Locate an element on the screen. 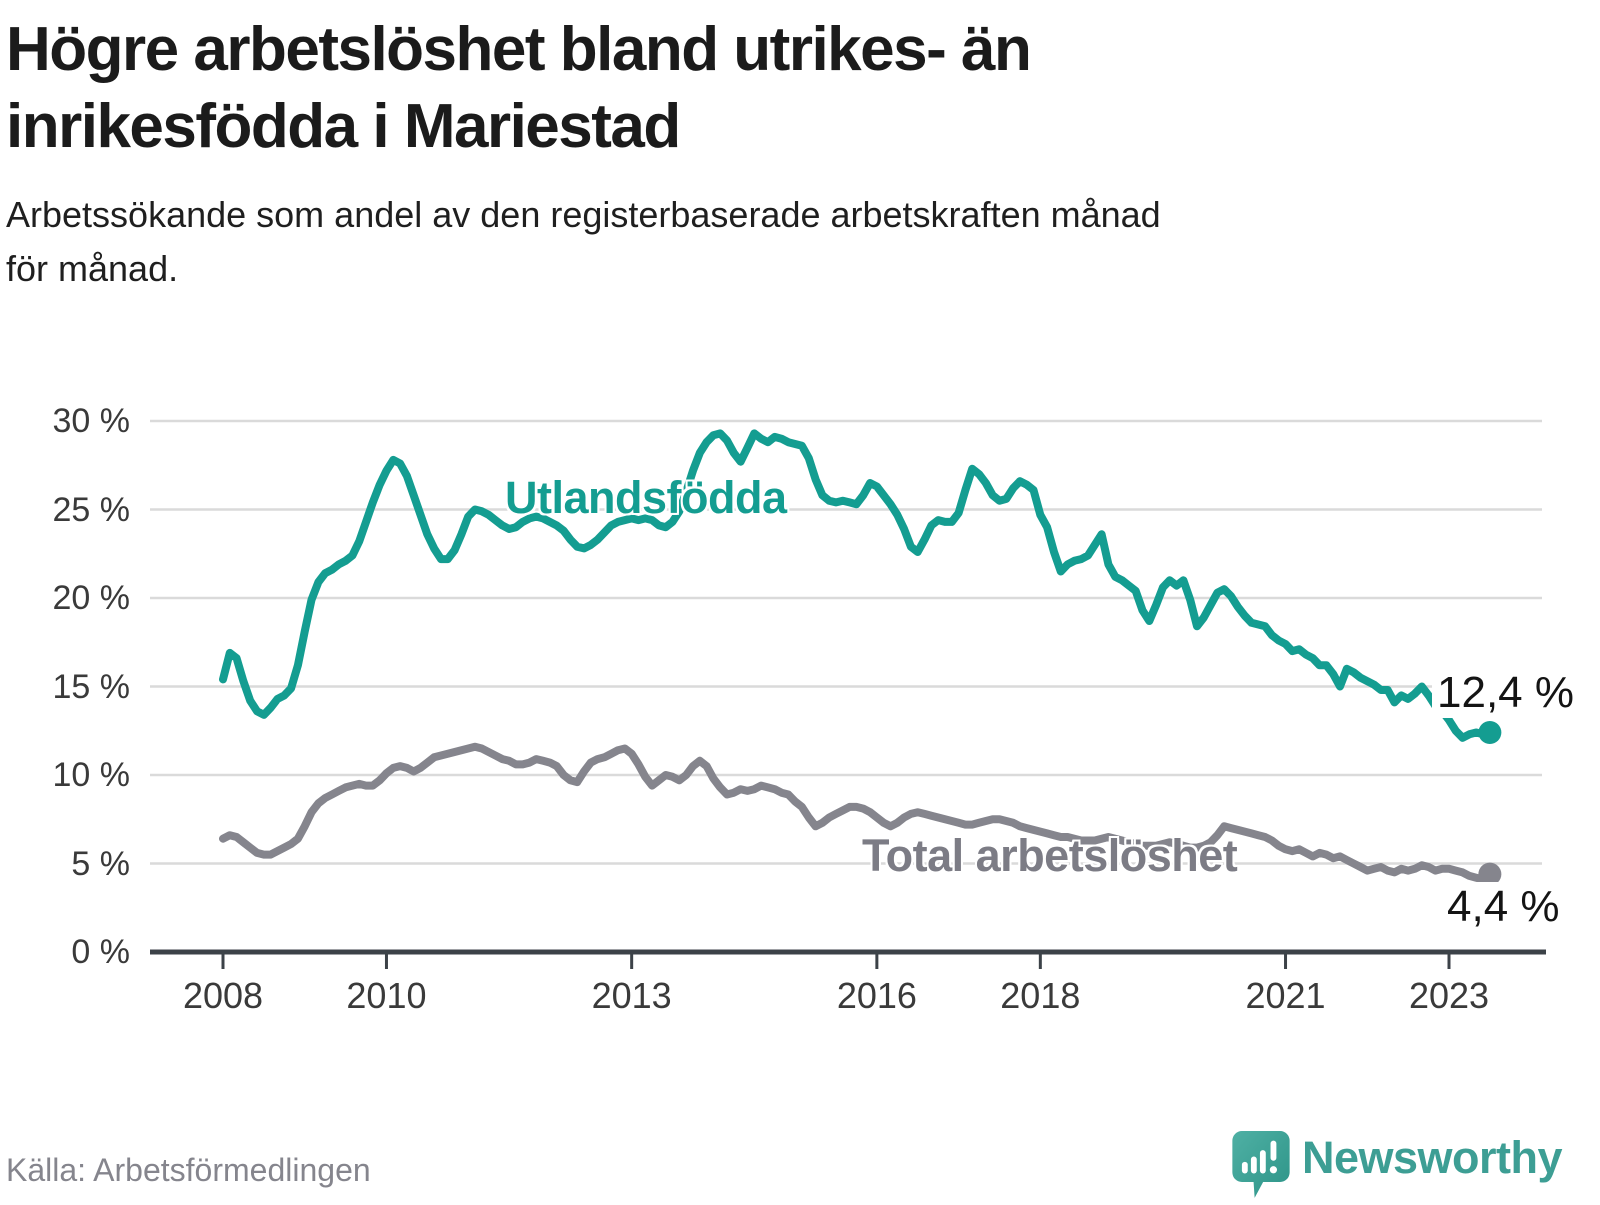 This screenshot has height=1205, width=1600. x-tick-label-2016: 2016 is located at coordinates (876, 995).